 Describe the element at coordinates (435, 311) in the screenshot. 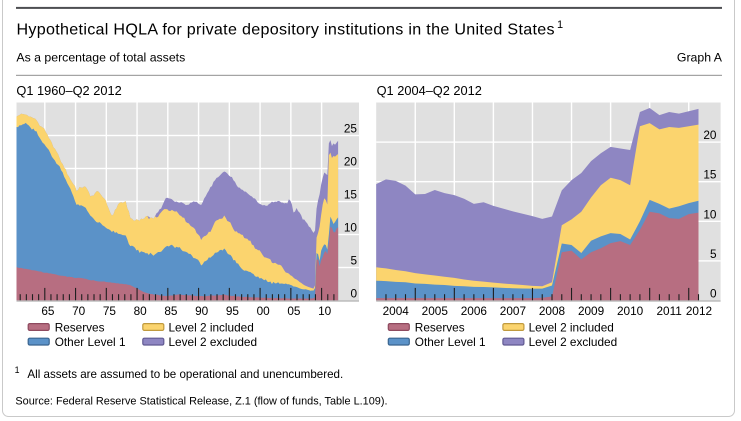

I see `svg-text: 2005` at that location.